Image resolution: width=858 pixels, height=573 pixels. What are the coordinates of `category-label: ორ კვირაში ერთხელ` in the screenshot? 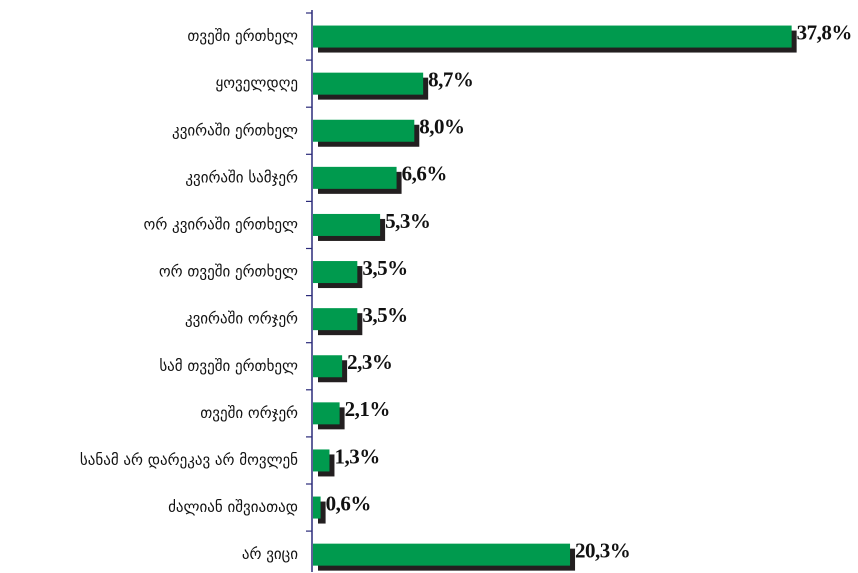 It's located at (221, 224).